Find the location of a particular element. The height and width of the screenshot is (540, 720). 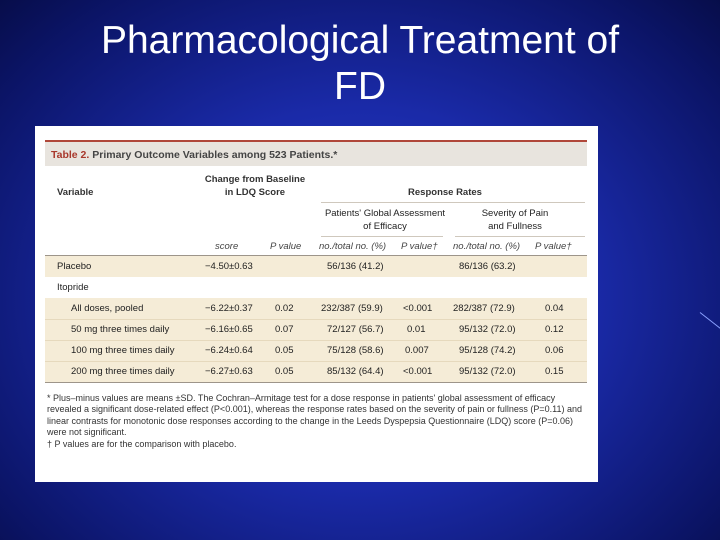

cell-global: 72/127 (56.7) is located at coordinates (355, 329).